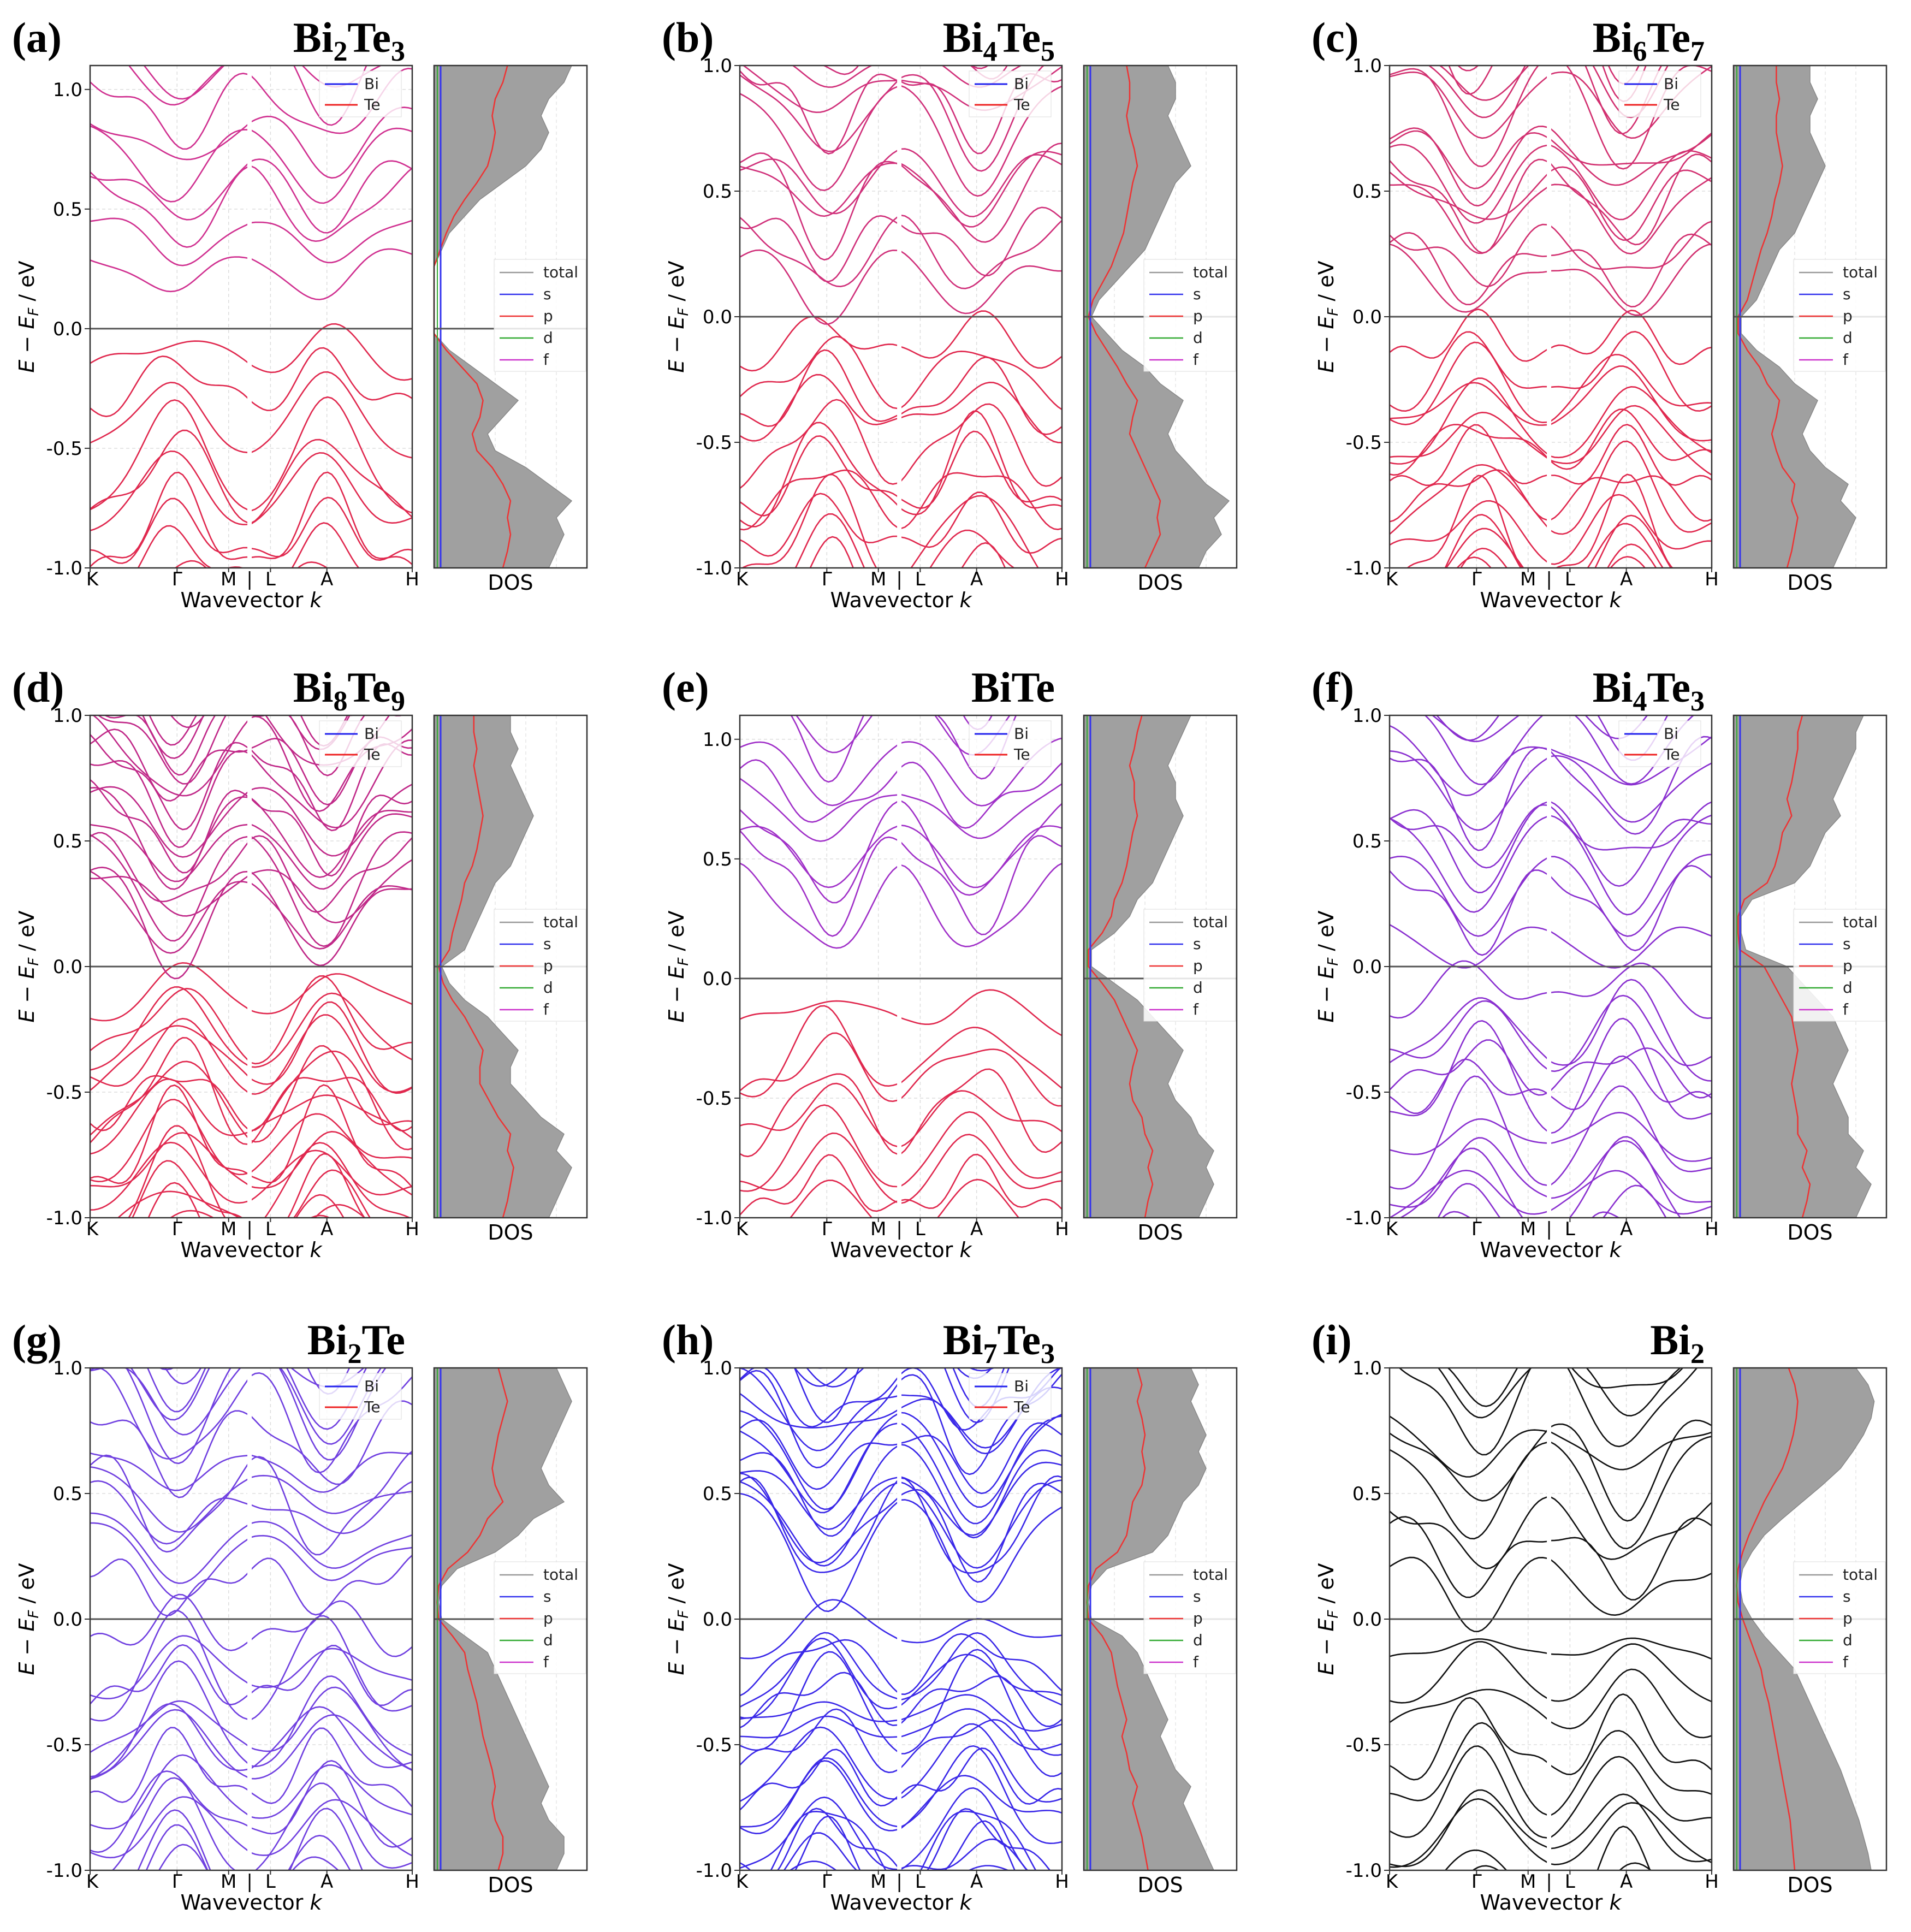 The height and width of the screenshot is (1932, 1911). I want to click on formula-subscript: 6, so click(1640, 52).